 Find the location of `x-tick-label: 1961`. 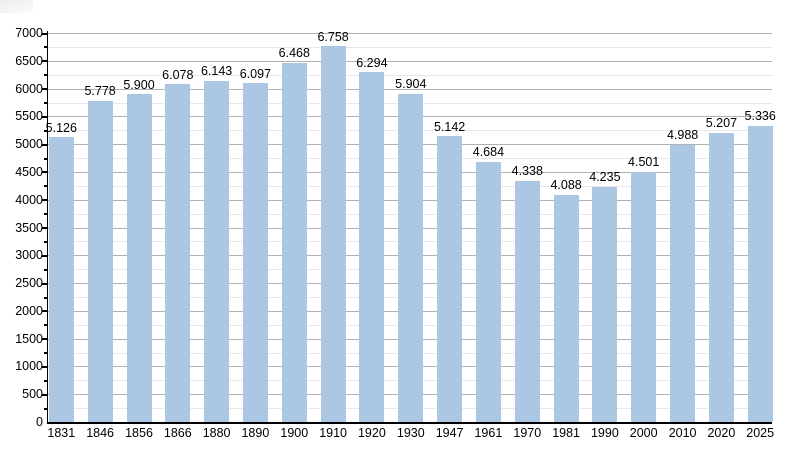

x-tick-label: 1961 is located at coordinates (488, 433).